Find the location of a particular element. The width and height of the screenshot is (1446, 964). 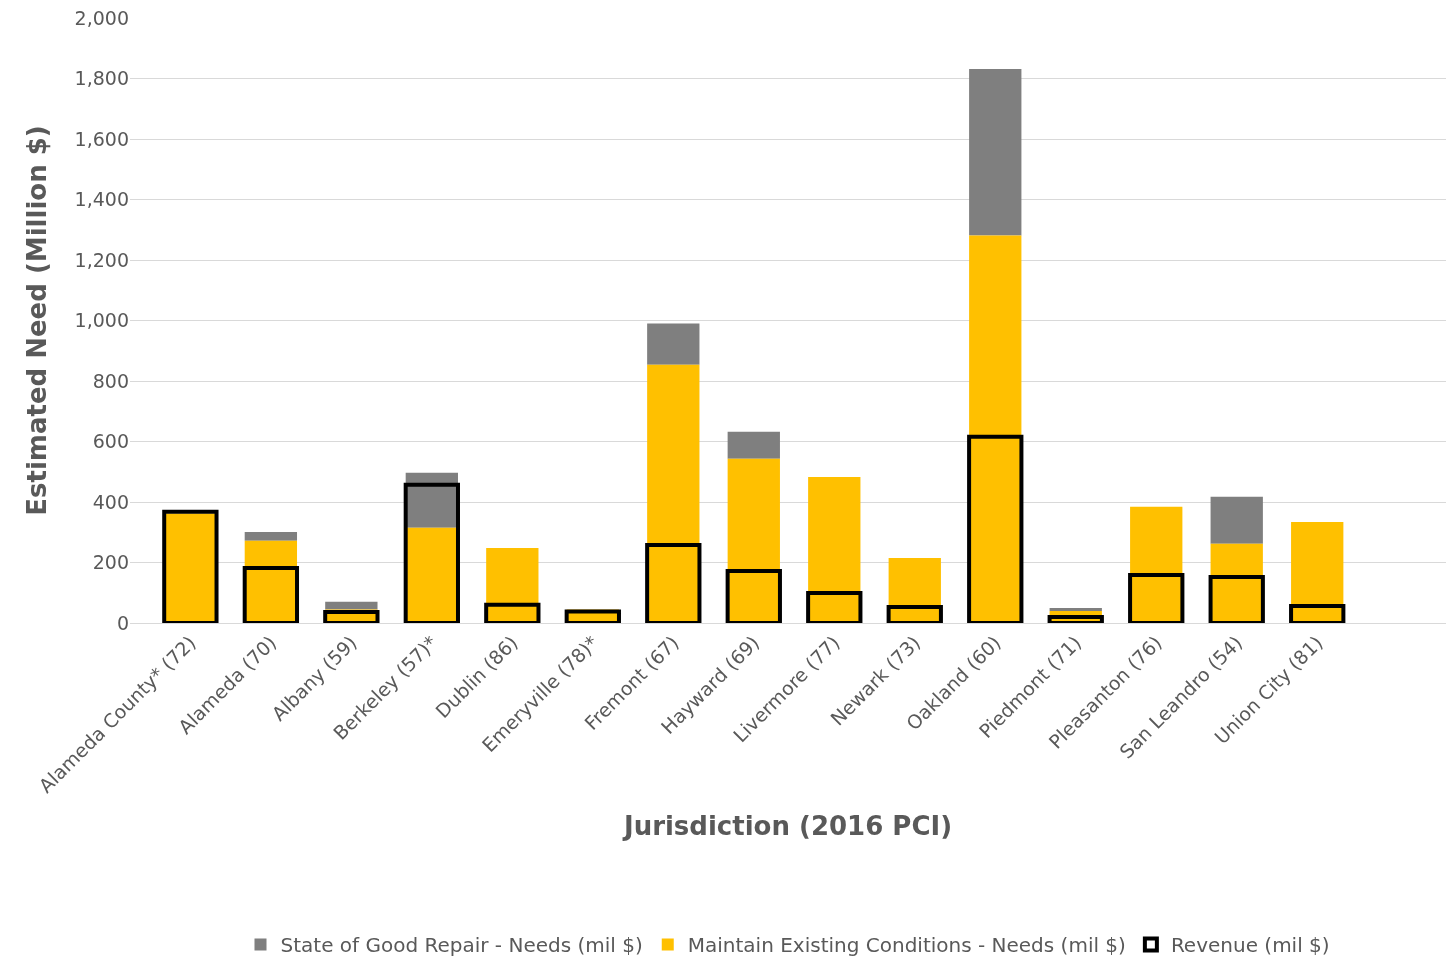

legend-label: Maintain Existing Conditions - Needs (mil $) is located at coordinates (906, 945).